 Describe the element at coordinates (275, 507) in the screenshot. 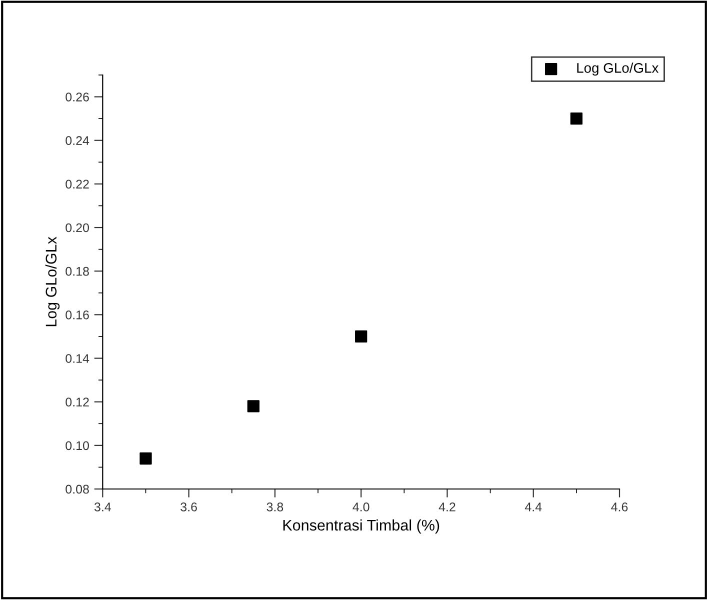

I see `x-tick-label: 3.8` at that location.